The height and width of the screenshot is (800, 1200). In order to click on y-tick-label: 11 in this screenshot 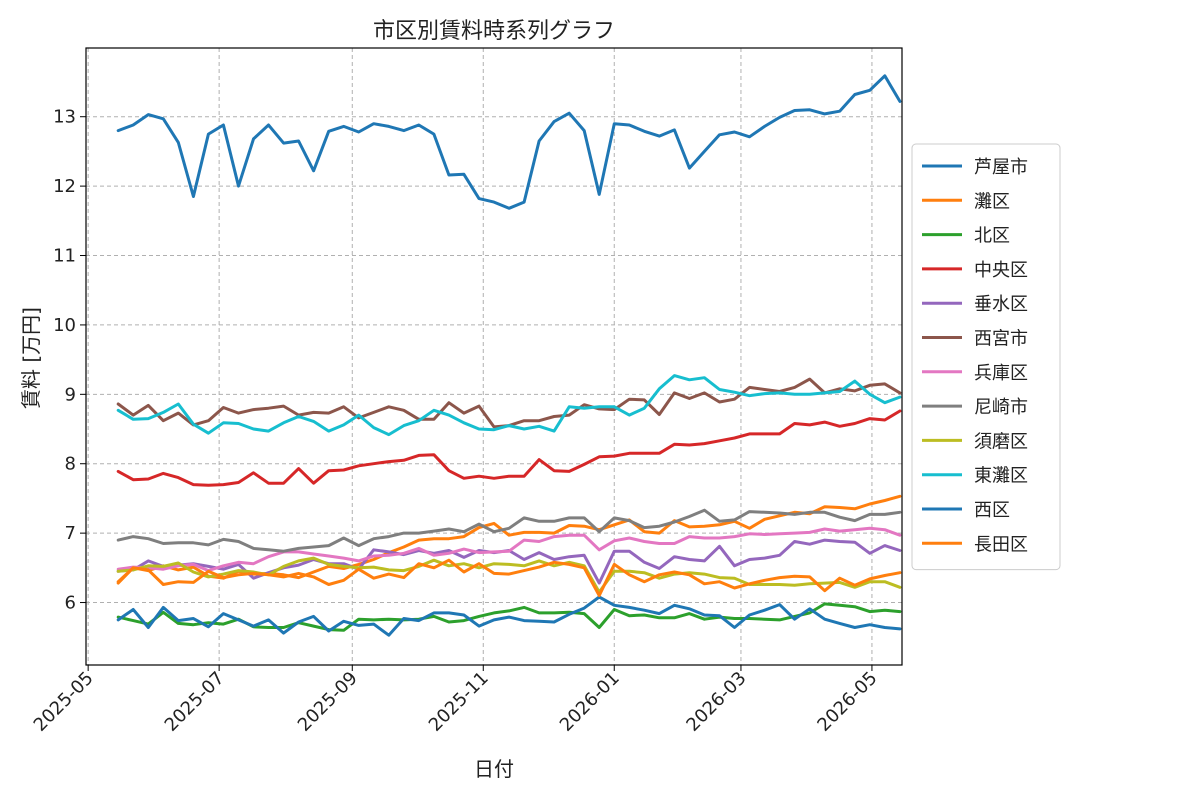, I will do `click(64, 256)`.